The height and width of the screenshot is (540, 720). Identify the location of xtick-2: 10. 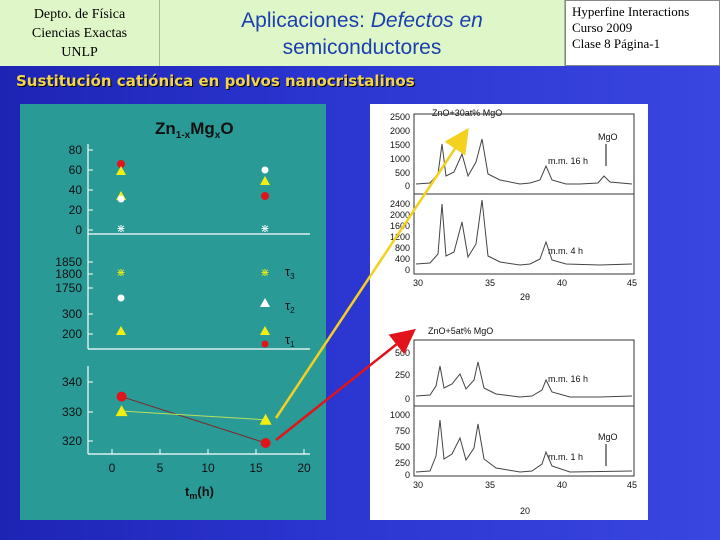
(208, 468).